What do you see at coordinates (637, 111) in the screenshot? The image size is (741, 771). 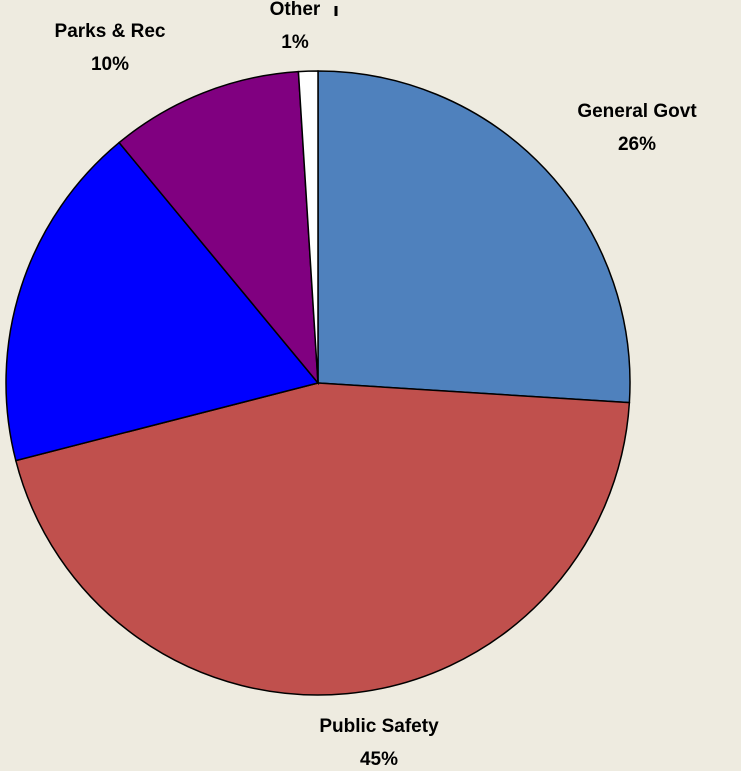 I see `slice-label: General Govt` at bounding box center [637, 111].